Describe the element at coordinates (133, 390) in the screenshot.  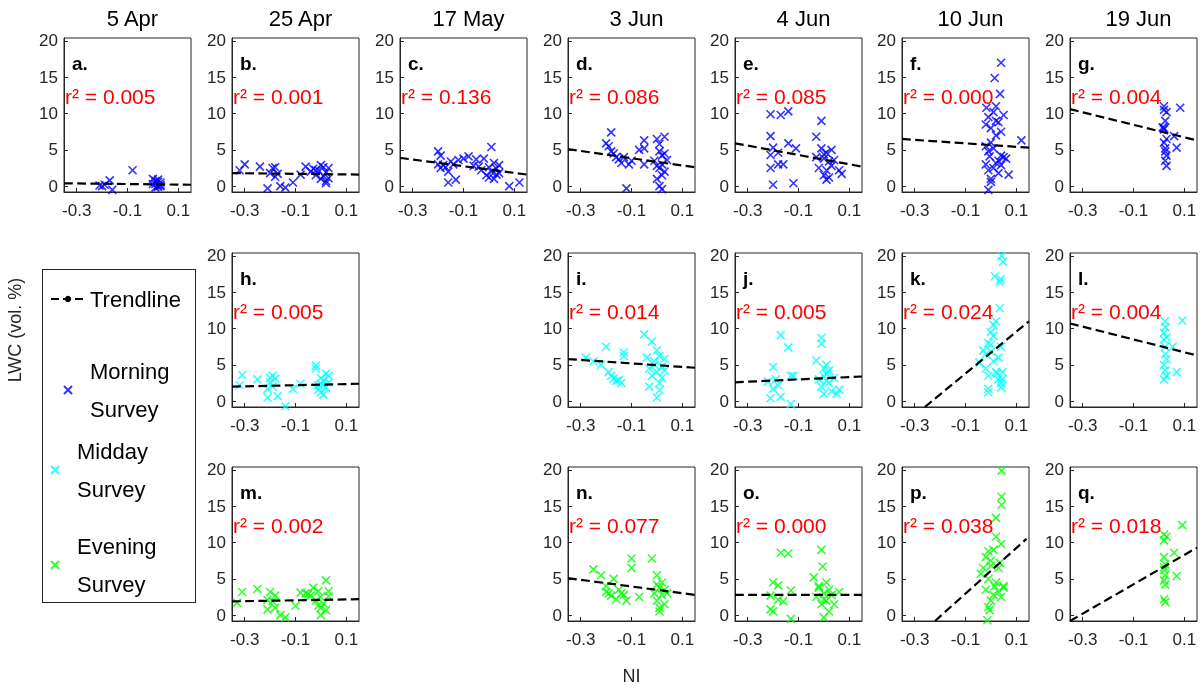
I see `legend-label: Morning Survey` at that location.